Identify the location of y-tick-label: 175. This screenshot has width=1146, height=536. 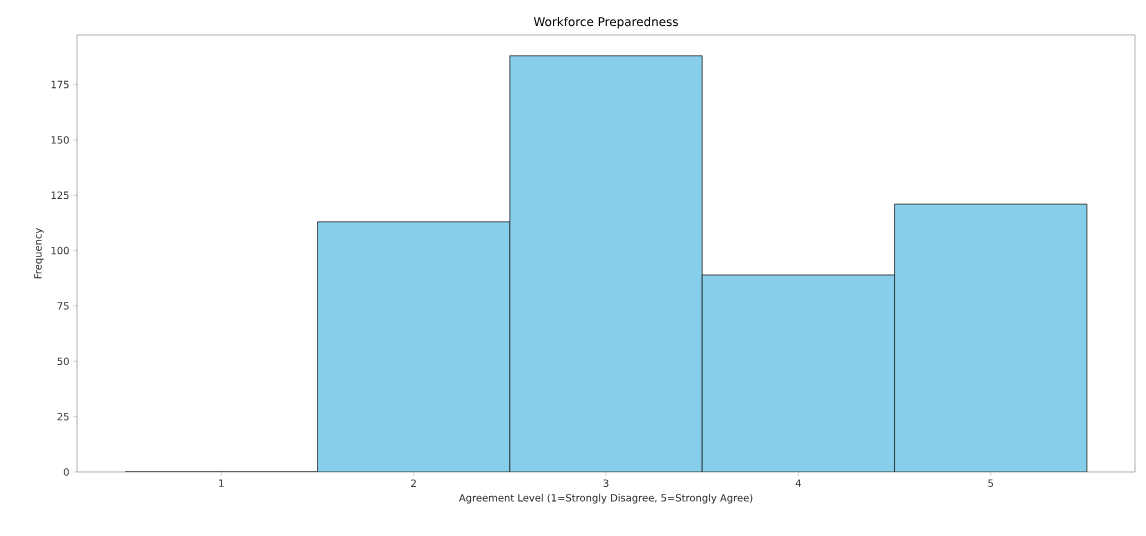
(60, 84).